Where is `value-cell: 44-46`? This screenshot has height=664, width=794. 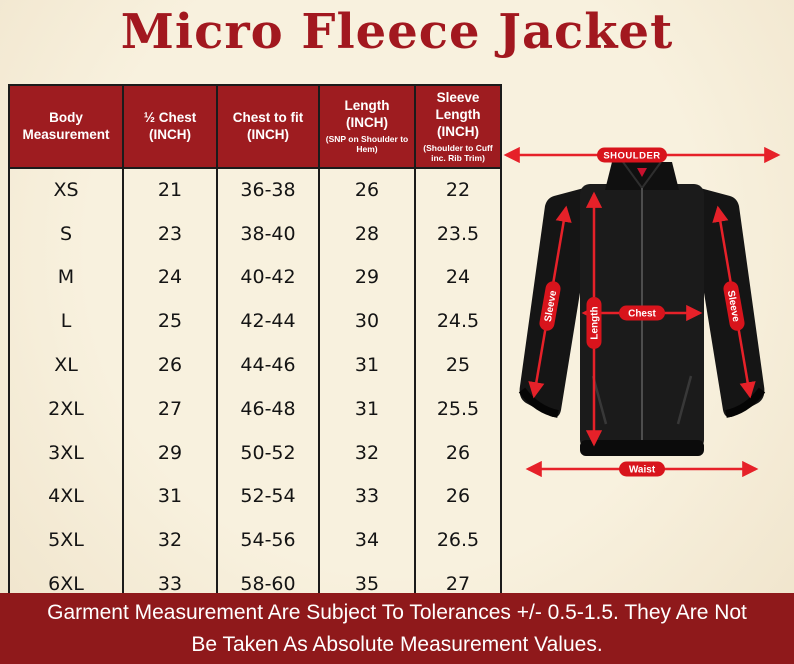
value-cell: 44-46 is located at coordinates (268, 365).